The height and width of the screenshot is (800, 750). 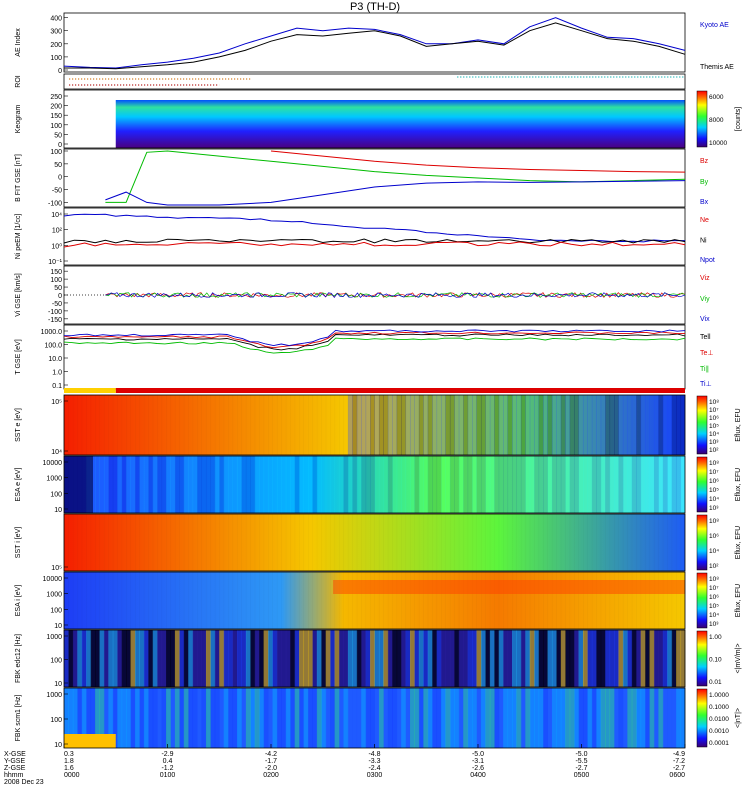 I want to click on colorbar-tick: 0.1000, so click(x=719, y=707).